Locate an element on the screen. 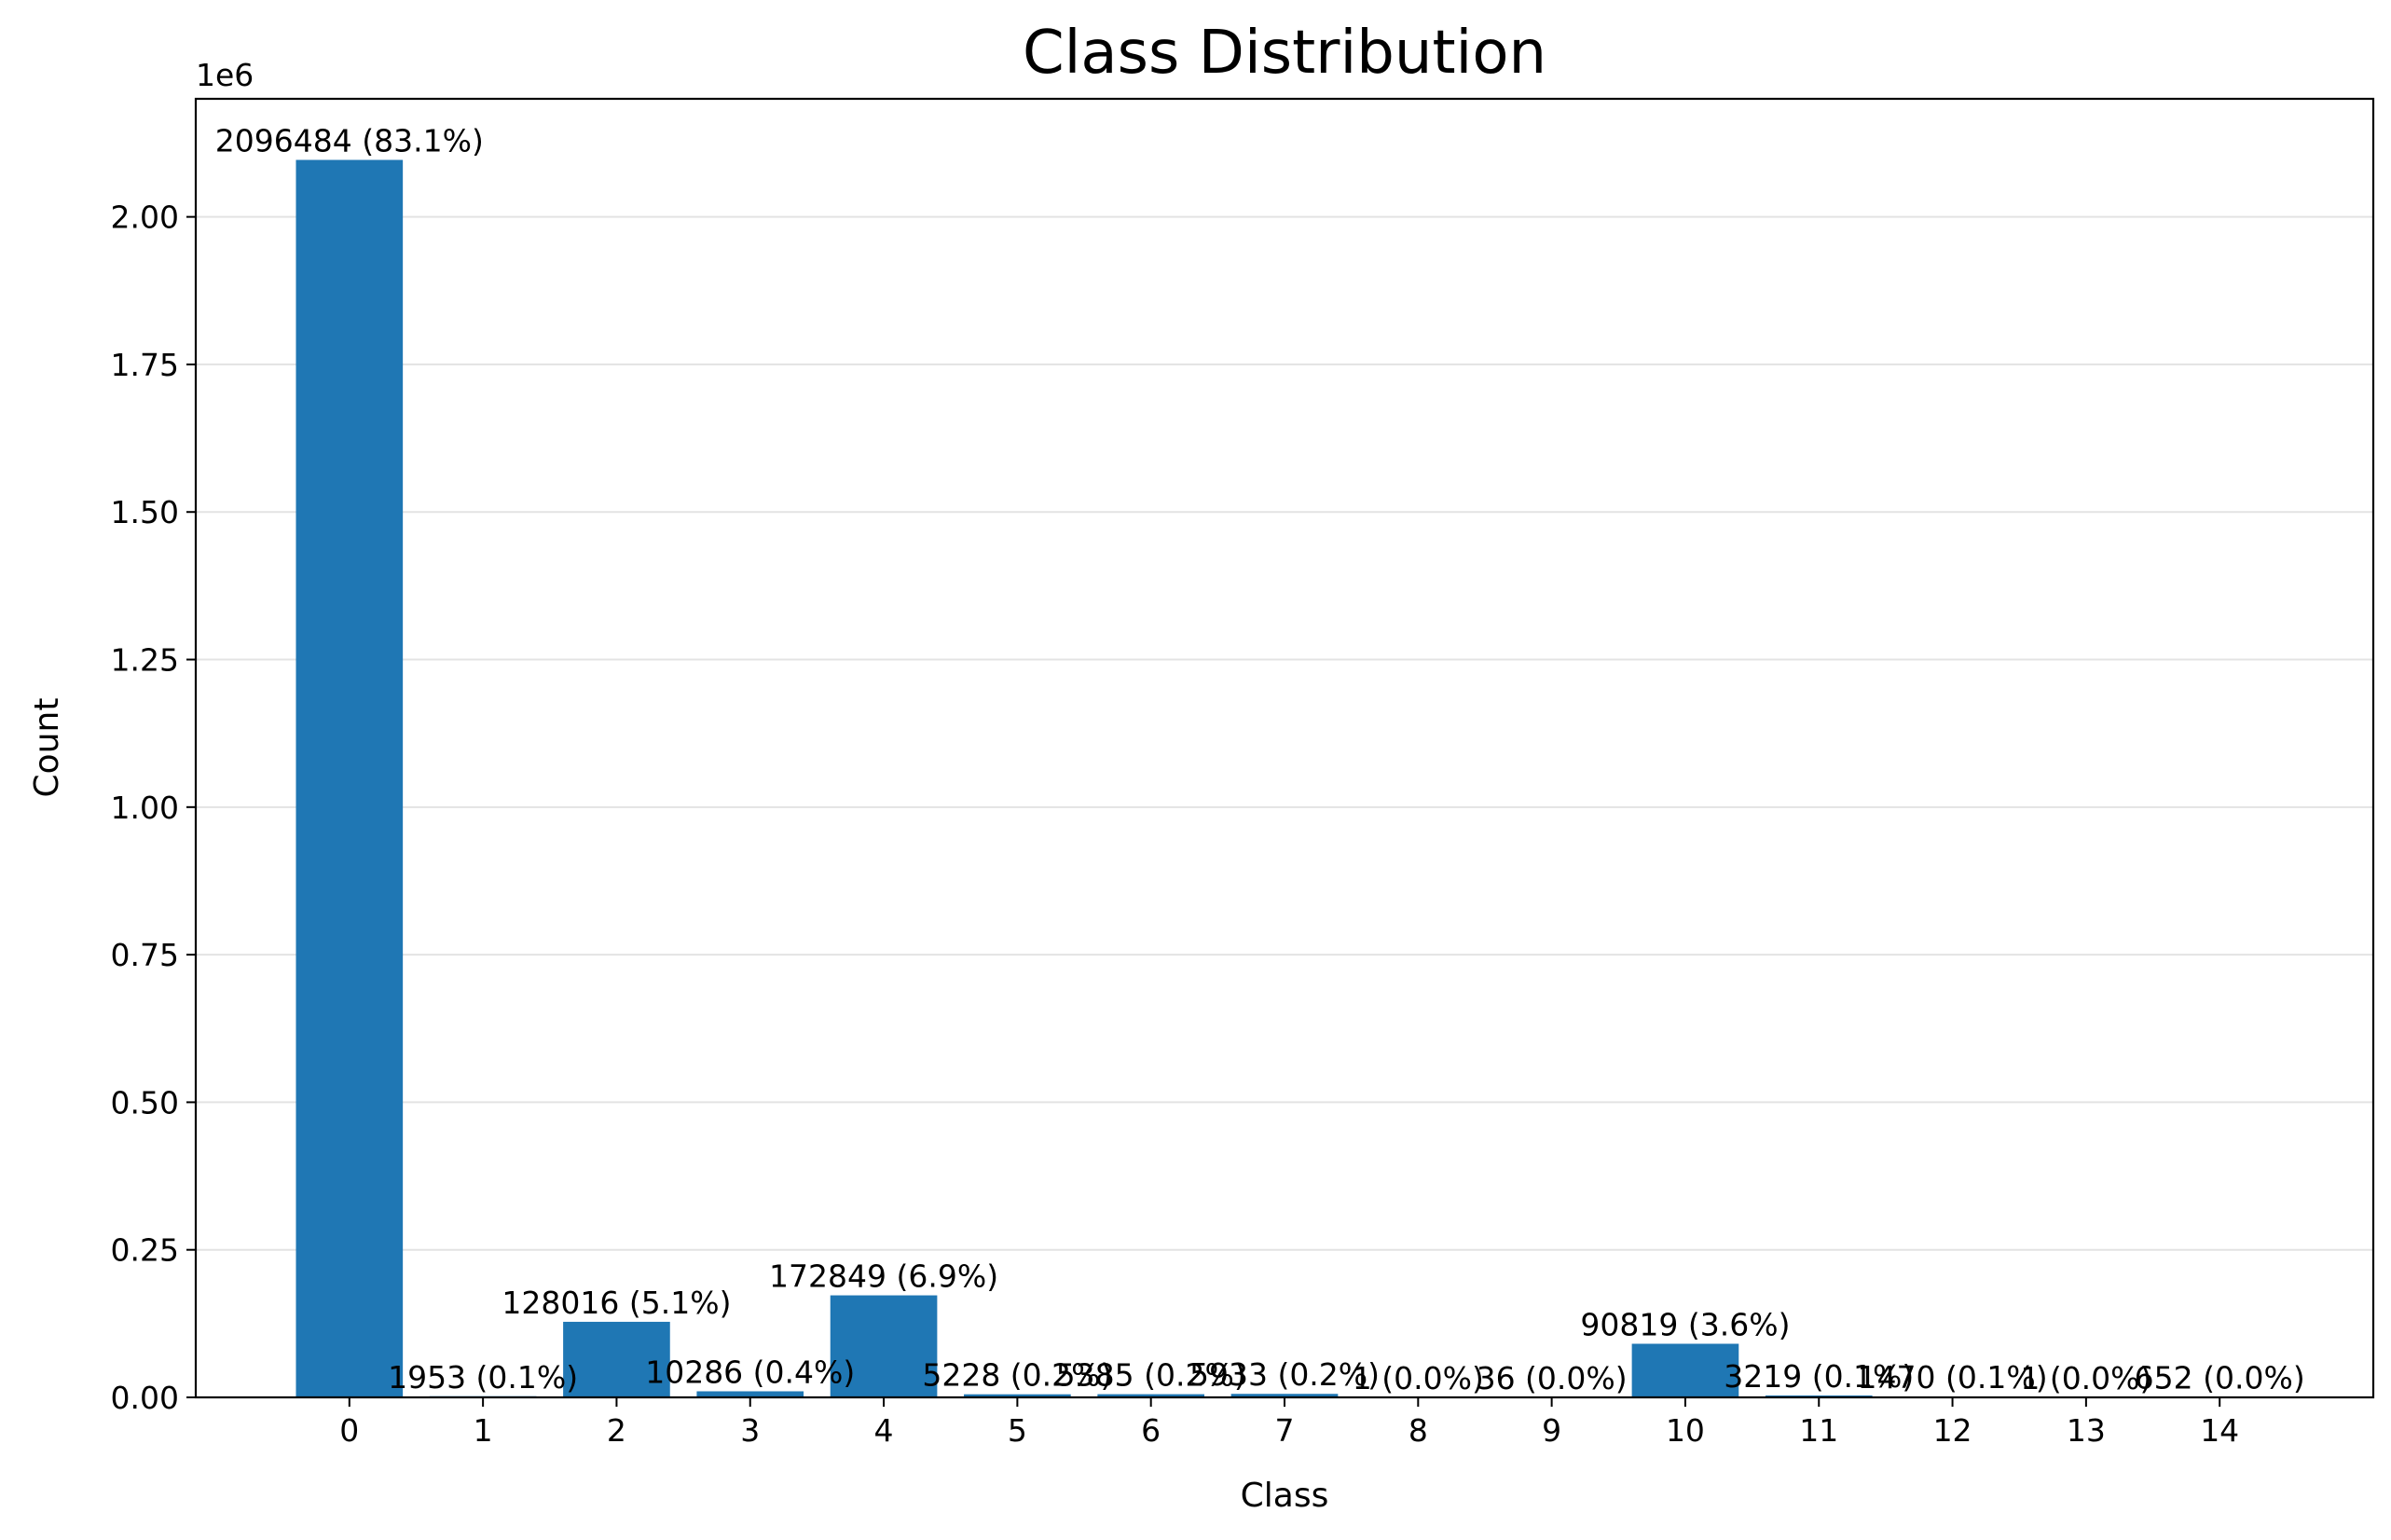  bar-value-label: 2096484 (83.1%) is located at coordinates (349, 141).